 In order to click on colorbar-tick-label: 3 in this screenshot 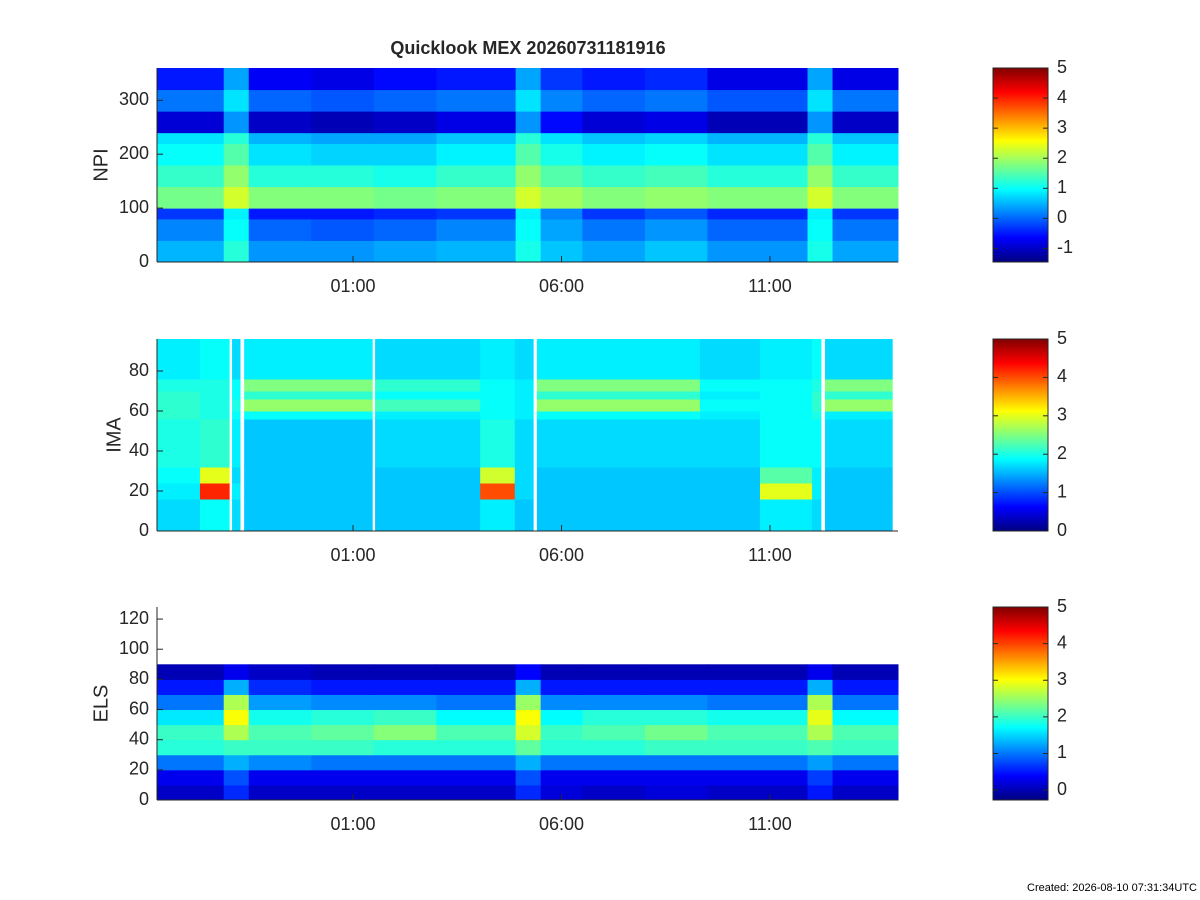, I will do `click(1062, 679)`.